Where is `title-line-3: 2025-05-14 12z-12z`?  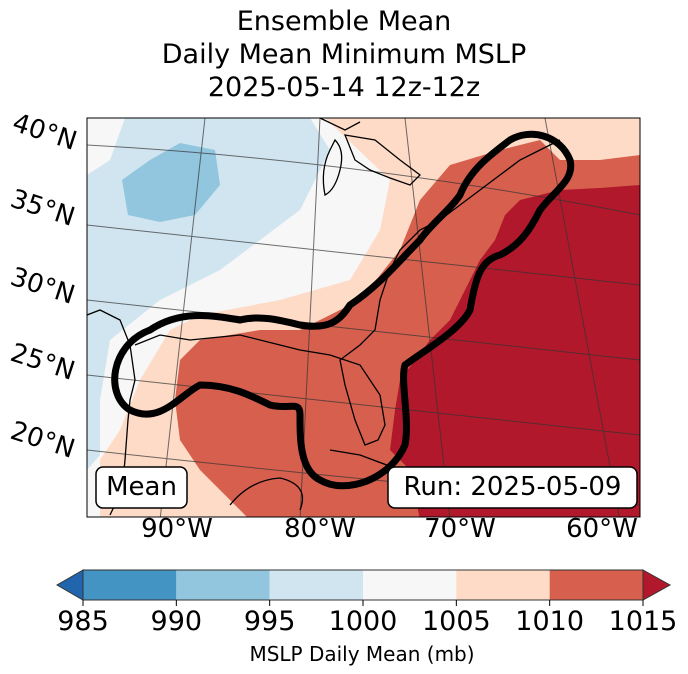 title-line-3: 2025-05-14 12z-12z is located at coordinates (344, 87).